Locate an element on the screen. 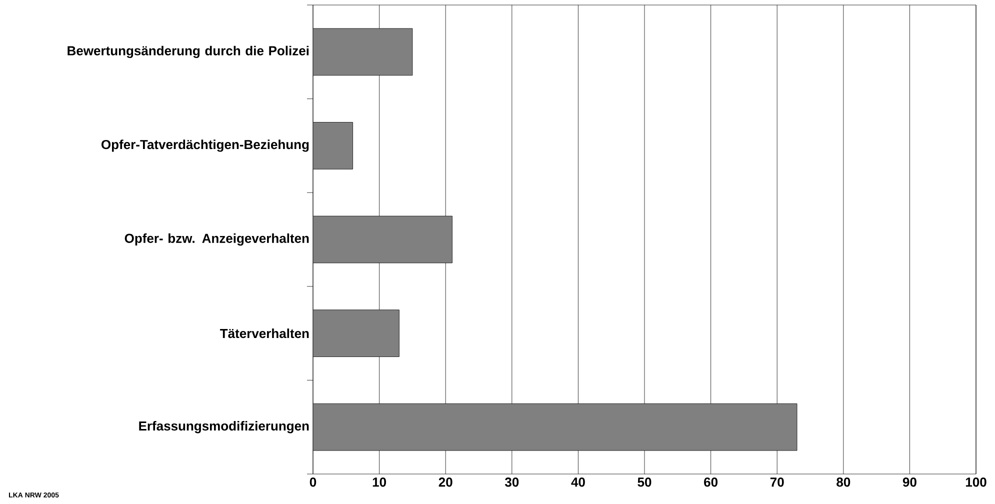 The height and width of the screenshot is (504, 995). x-tick-label: 40 is located at coordinates (578, 482).